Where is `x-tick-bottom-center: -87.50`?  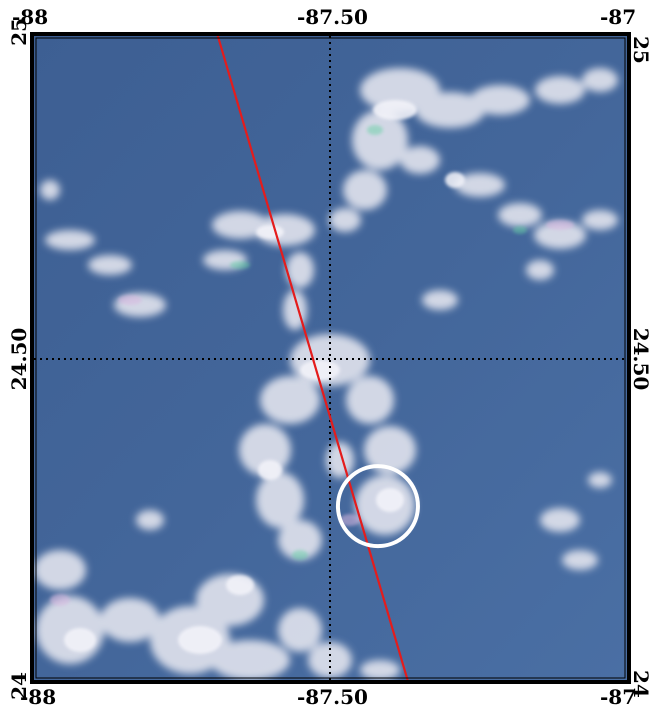 x-tick-bottom-center: -87.50 is located at coordinates (332, 696).